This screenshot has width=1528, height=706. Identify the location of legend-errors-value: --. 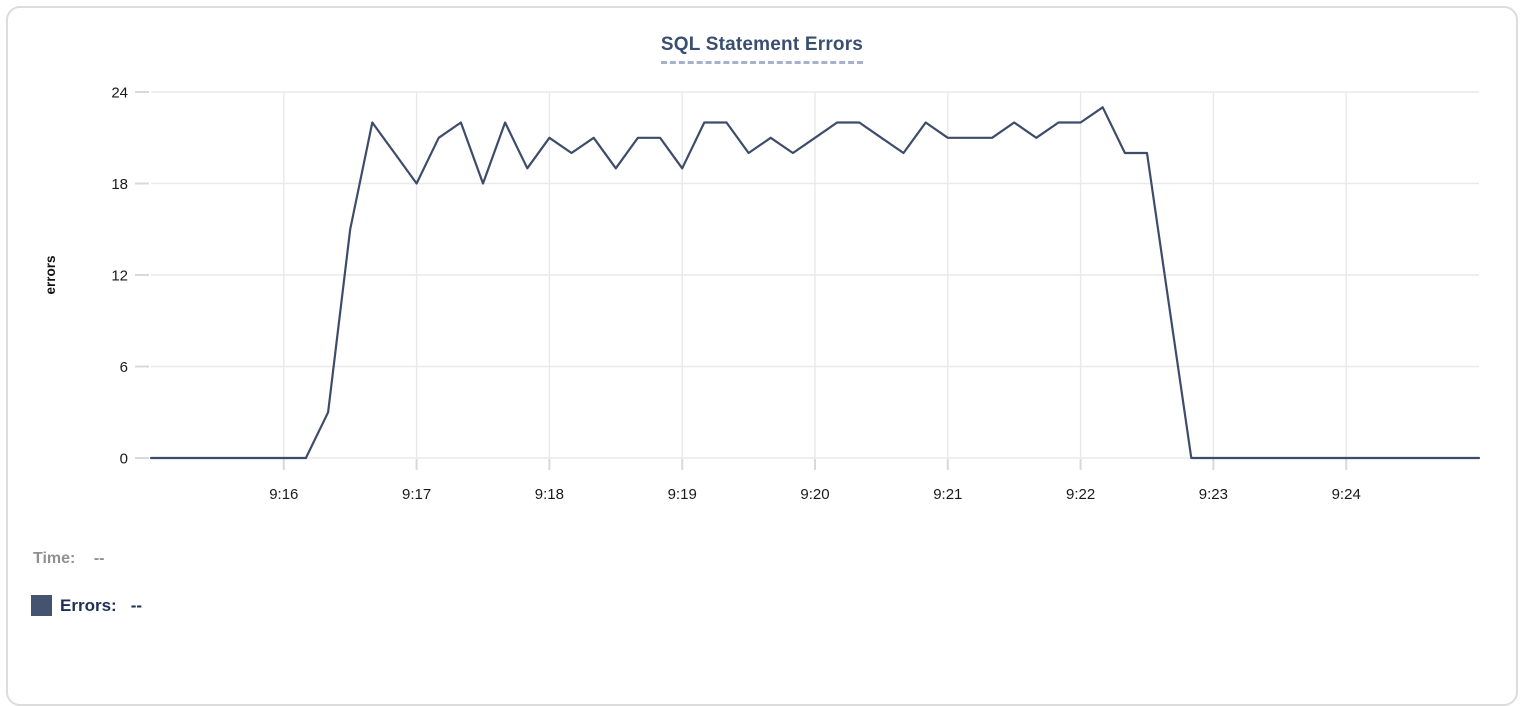
(136, 605).